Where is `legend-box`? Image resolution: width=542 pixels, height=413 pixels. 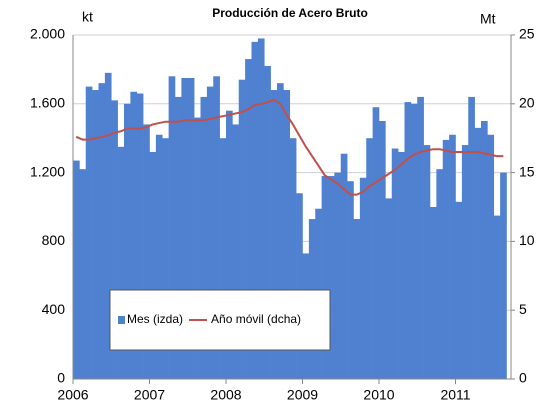
legend-box is located at coordinates (220, 320).